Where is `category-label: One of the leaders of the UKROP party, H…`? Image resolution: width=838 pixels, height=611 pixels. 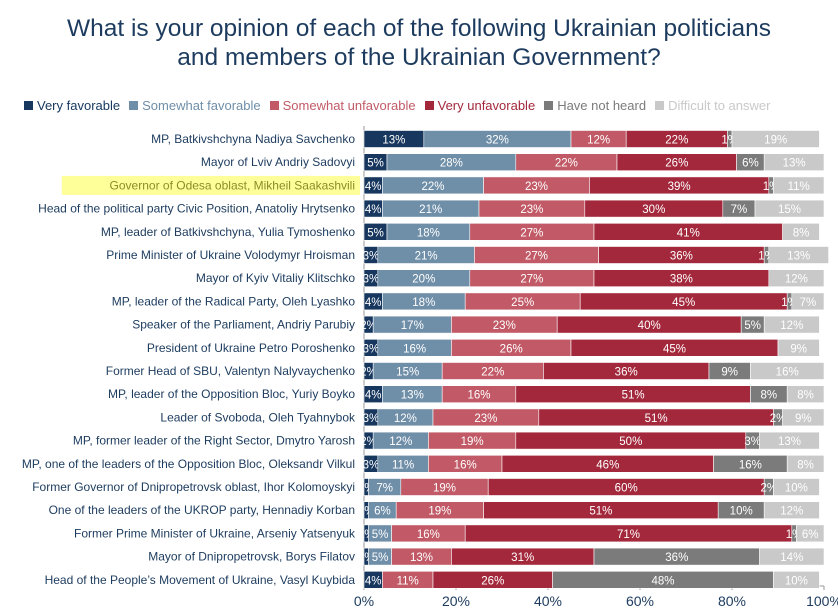
category-label: One of the leaders of the UKROP party, H… is located at coordinates (202, 510).